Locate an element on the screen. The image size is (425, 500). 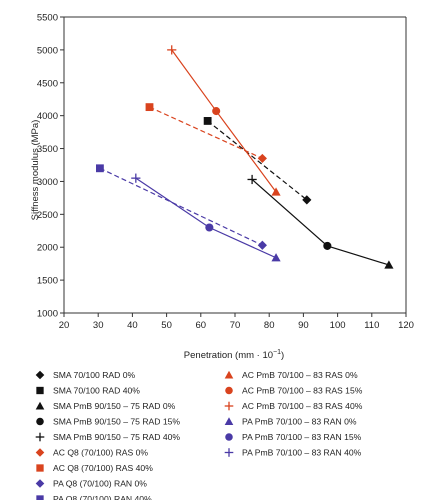
legend-item: AC Q8 (70/100) RAS 0% is located at coordinates (91, 453).